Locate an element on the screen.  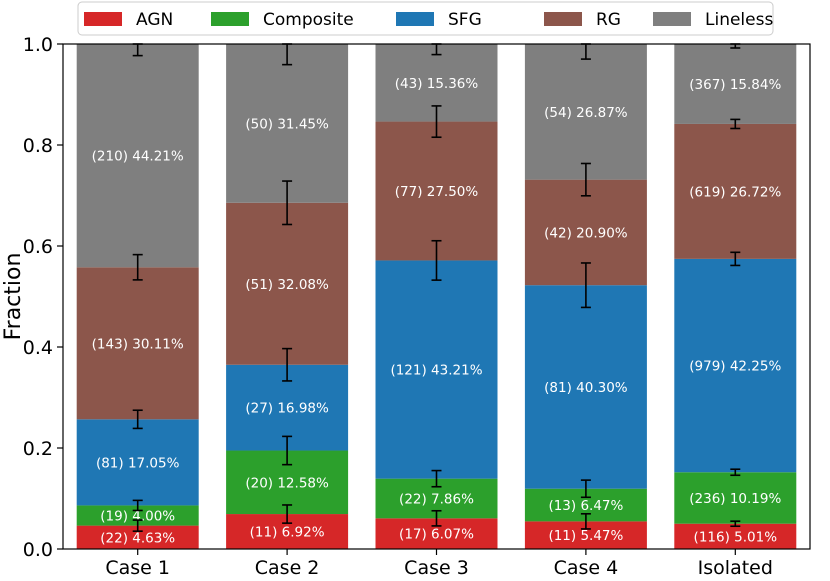
segment-label: (22) 4.63% is located at coordinates (137, 538).